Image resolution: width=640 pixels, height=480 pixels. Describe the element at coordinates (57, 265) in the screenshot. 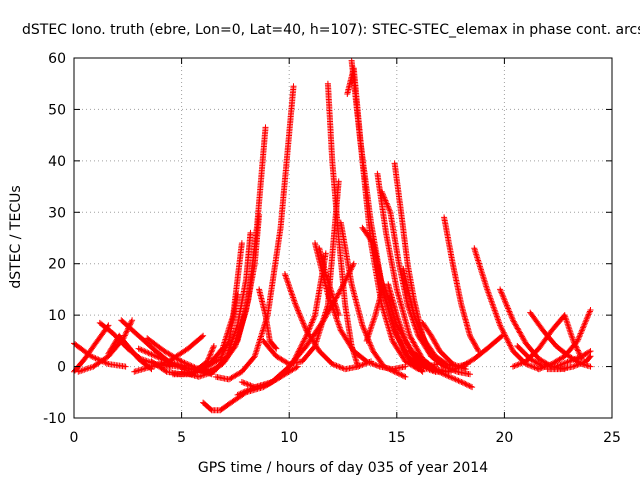

I see `y-tick-label: 20` at that location.